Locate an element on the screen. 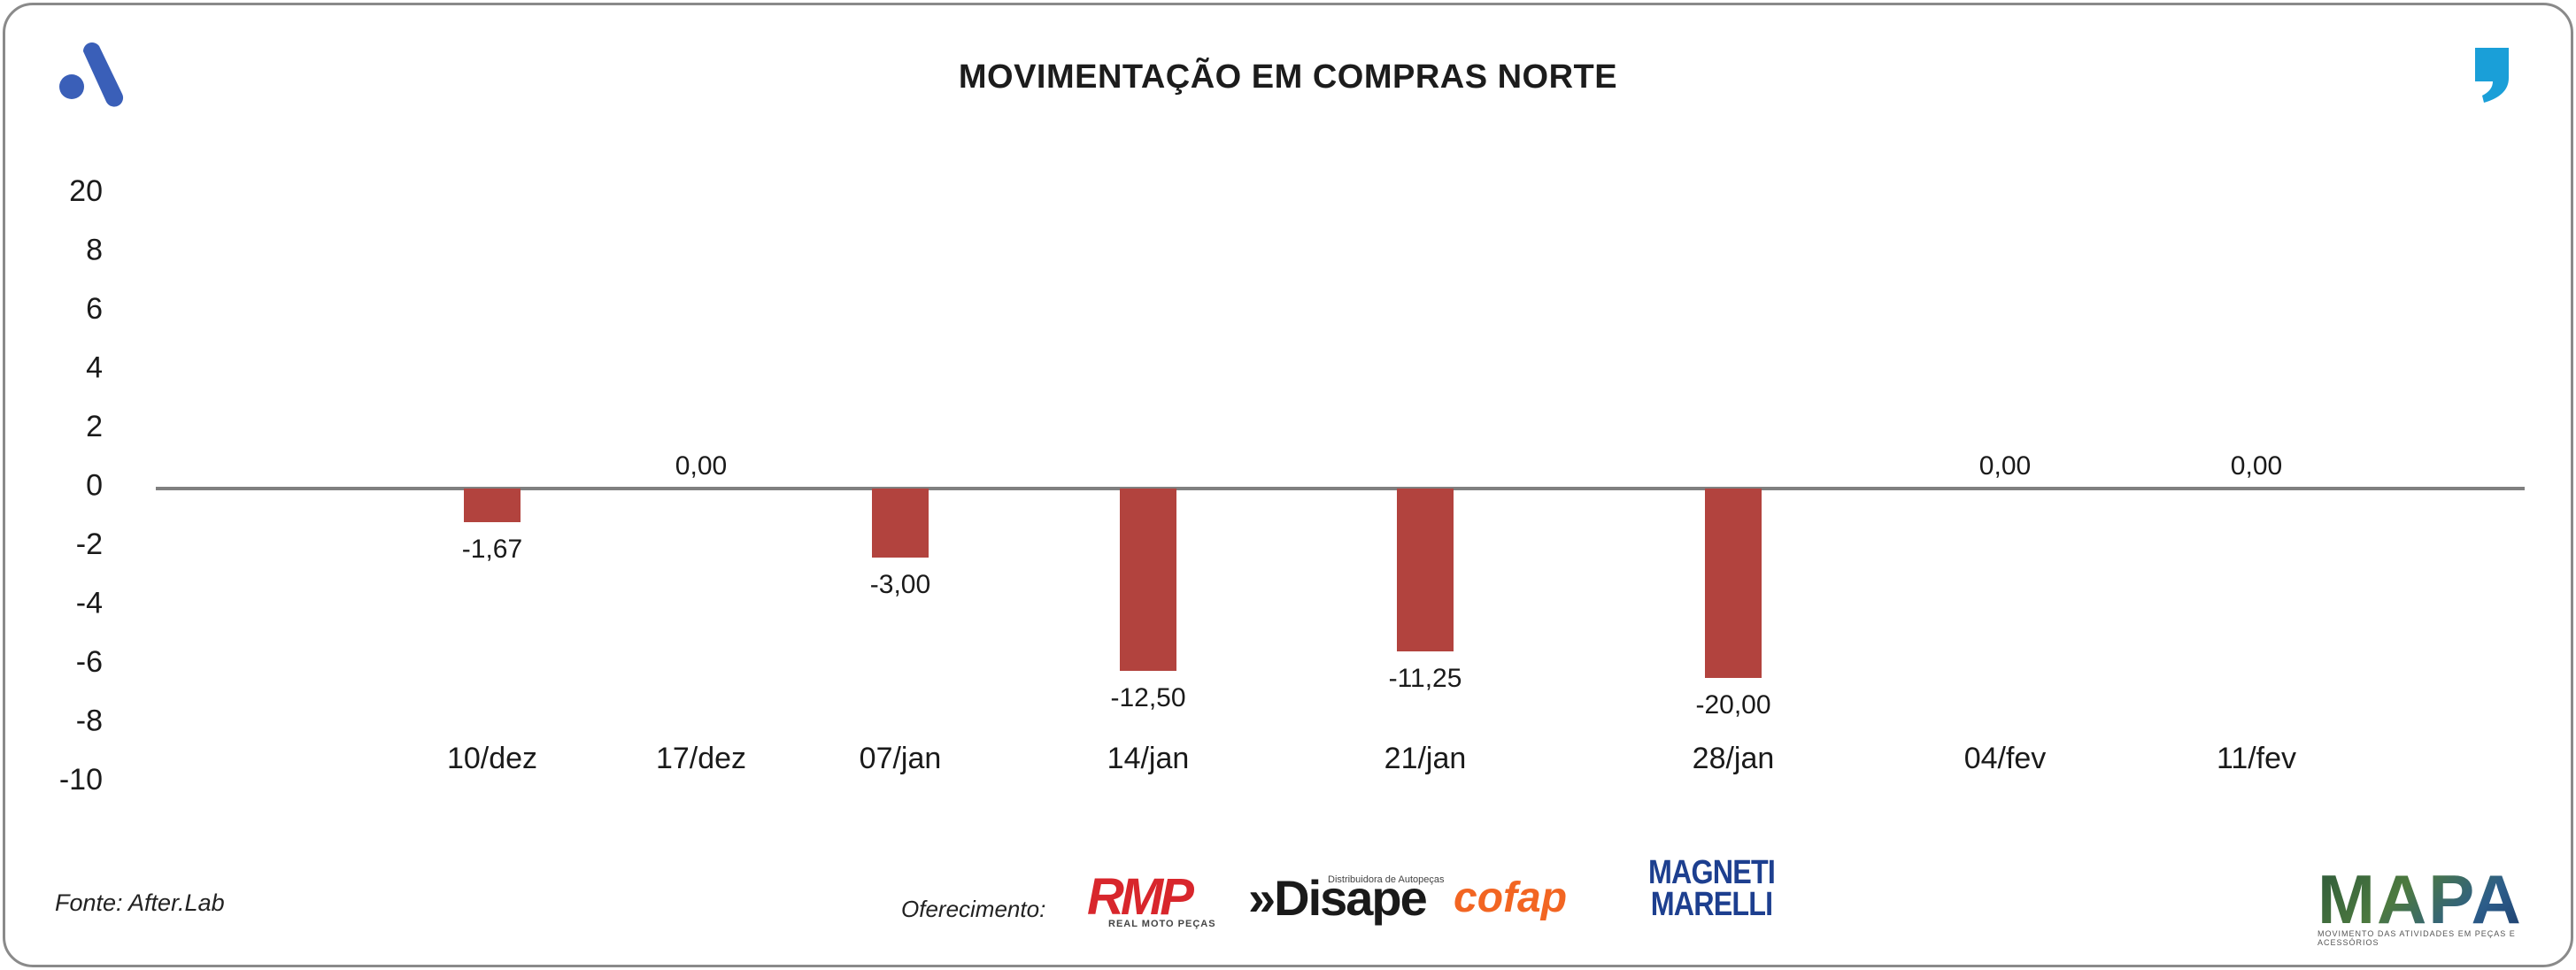  brand-logo-icon is located at coordinates (91, 74).